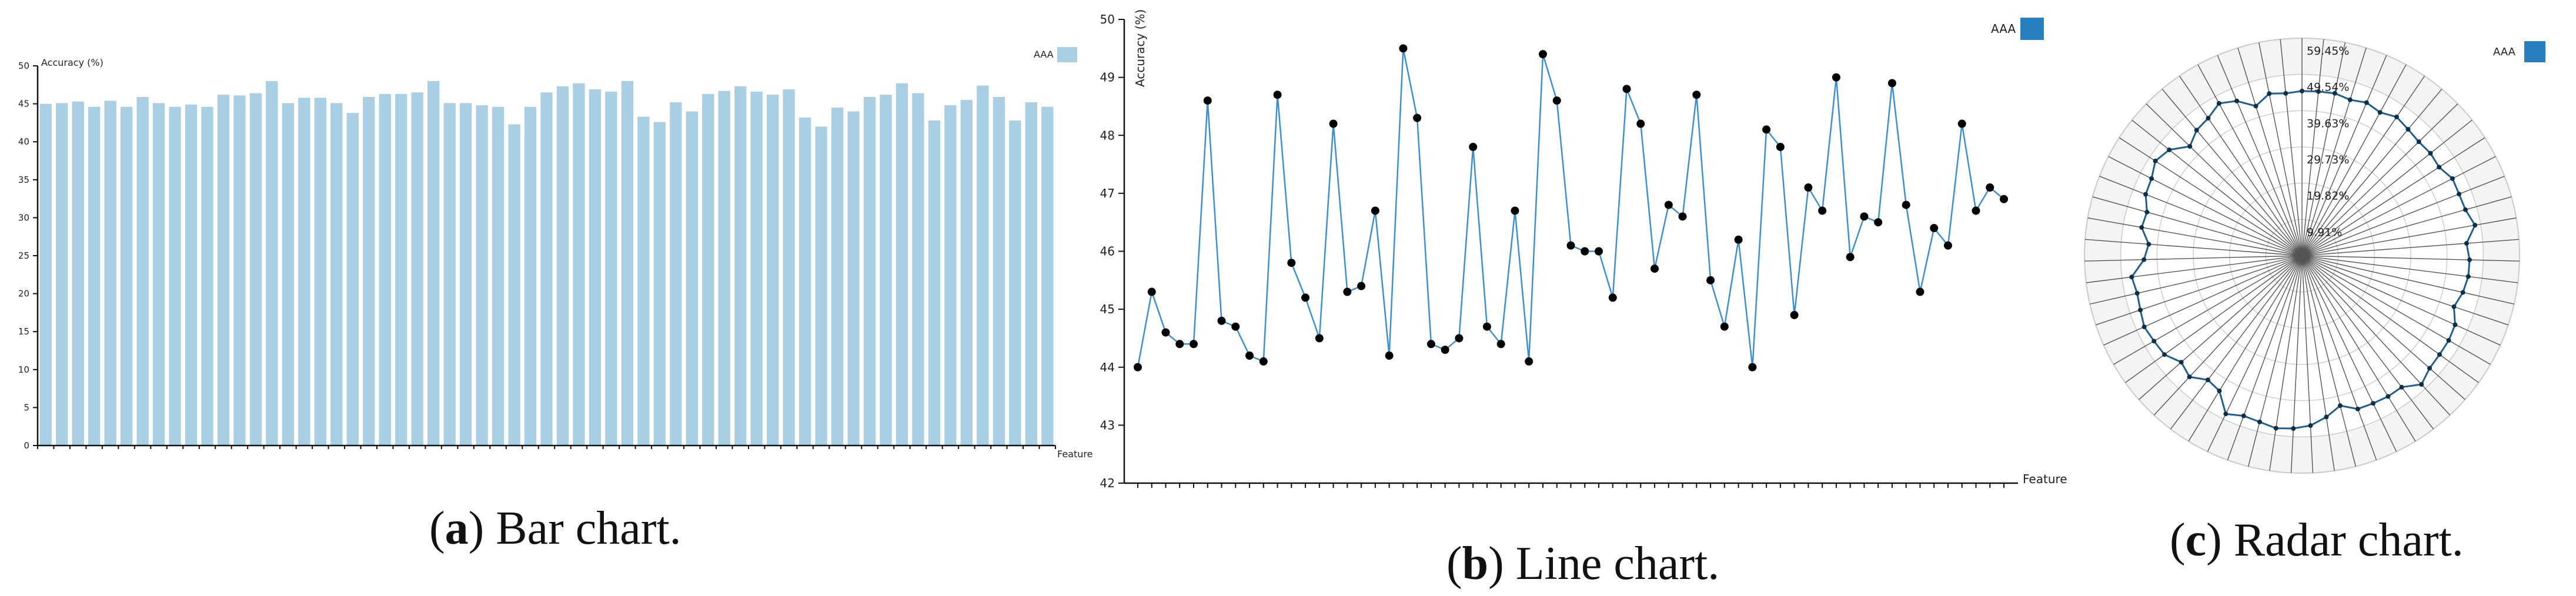  I want to click on caption-c-open: (, so click(2178, 540).